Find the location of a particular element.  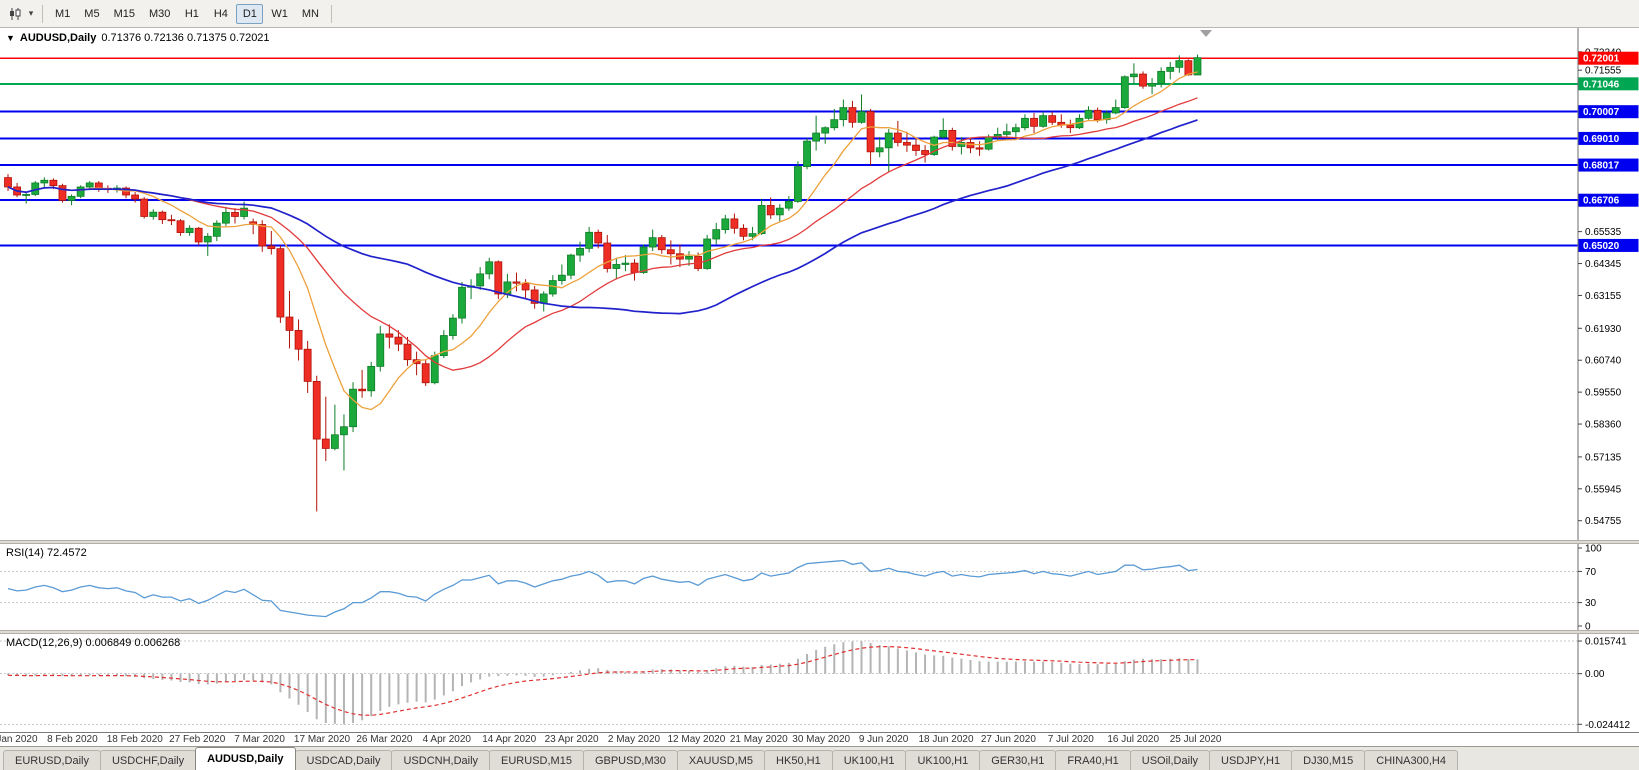

chart-tab-fra40-h1: FRA40,H1 is located at coordinates (1093, 760).